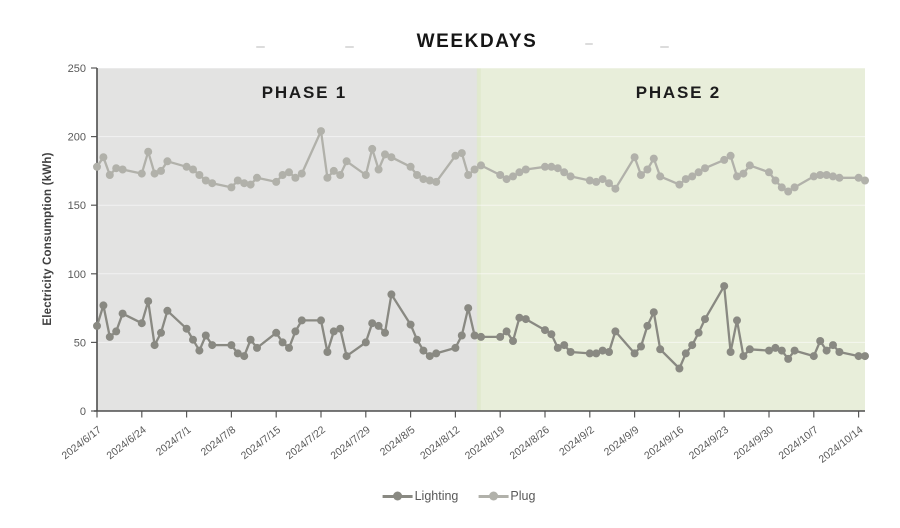 This screenshot has height=528, width=900. I want to click on svg-text: 2024/8/26, so click(530, 443).